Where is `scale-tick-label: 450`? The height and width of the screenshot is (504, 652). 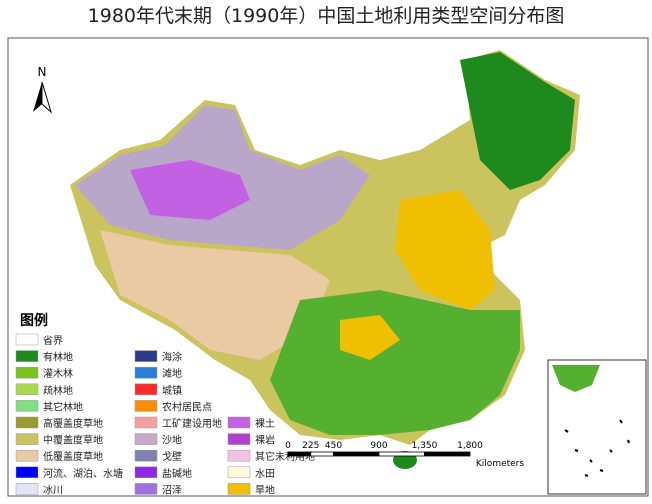
scale-tick-label: 450 is located at coordinates (333, 446).